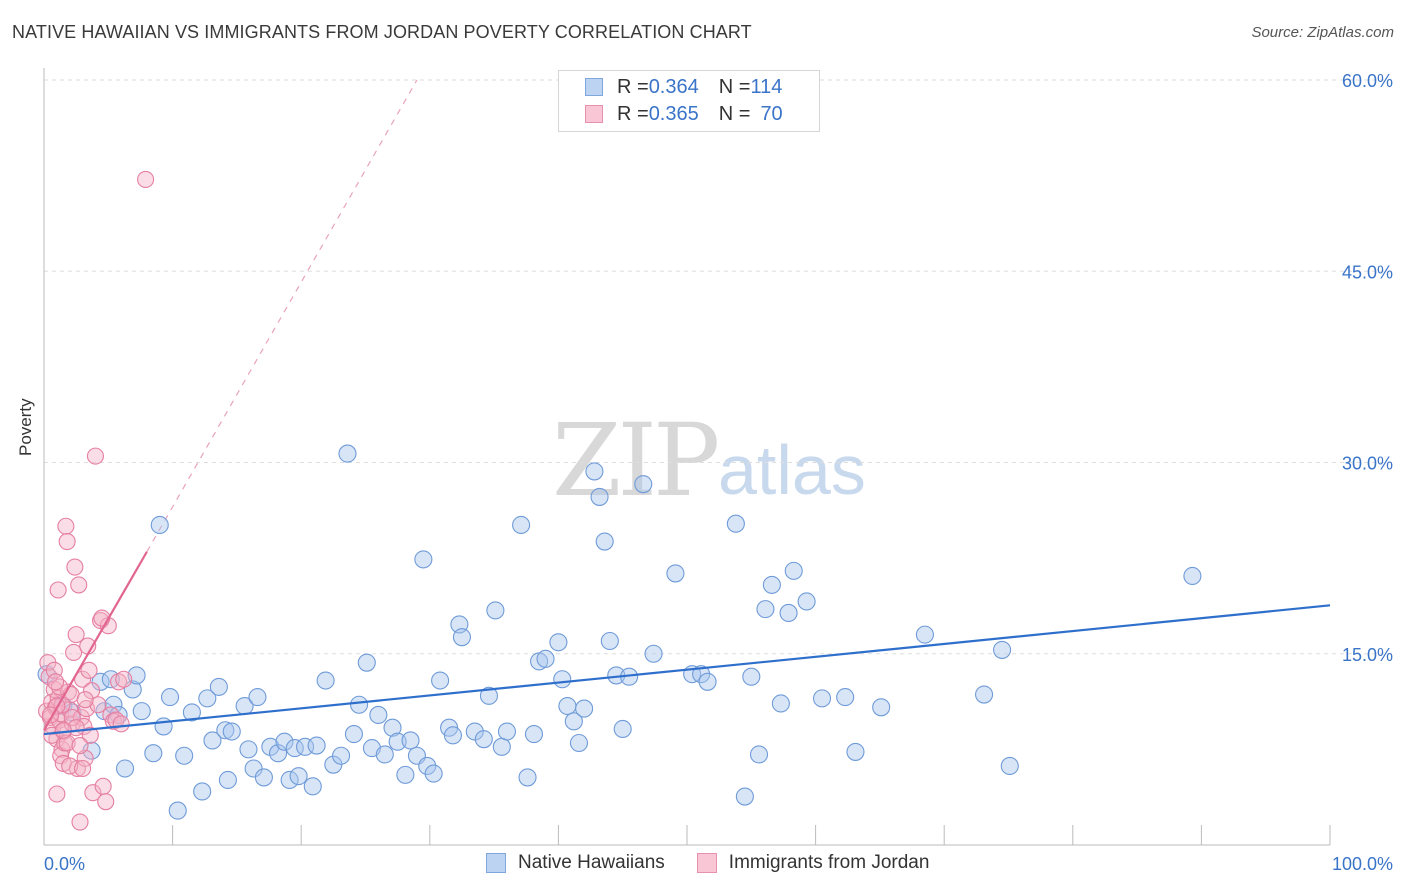  What do you see at coordinates (636, 460) in the screenshot?
I see `watermark-zip: ZIP` at bounding box center [636, 460].